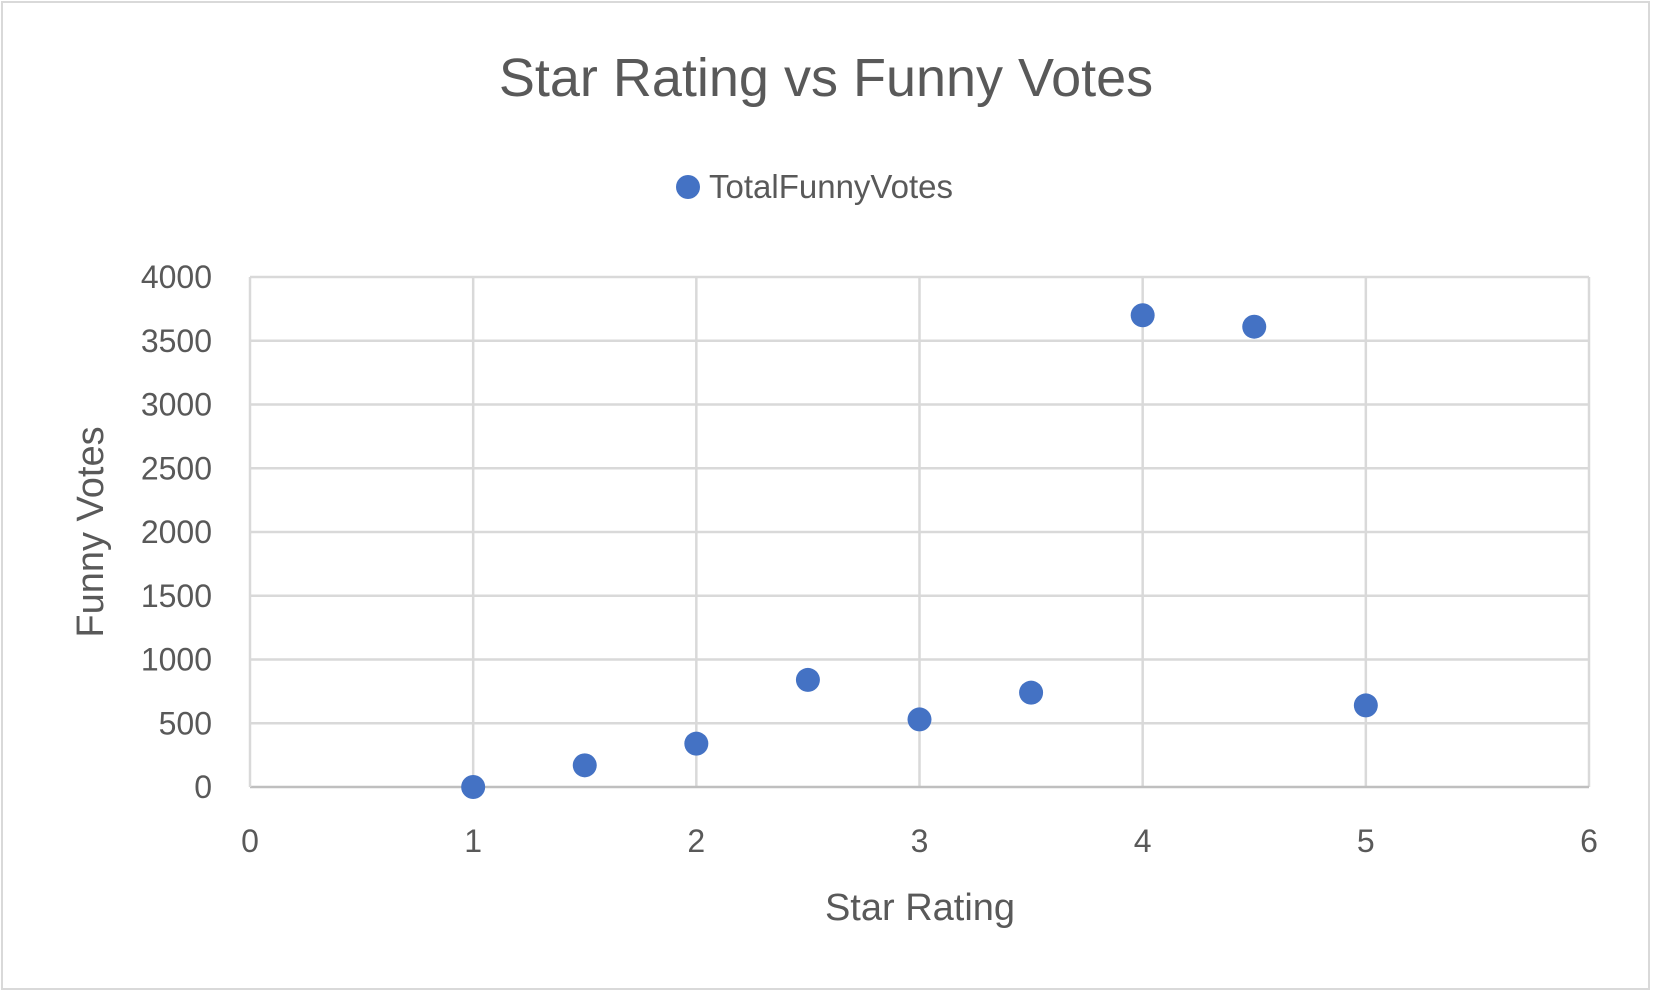 This screenshot has height=993, width=1653. I want to click on y-tick-label: 1500, so click(176, 596).